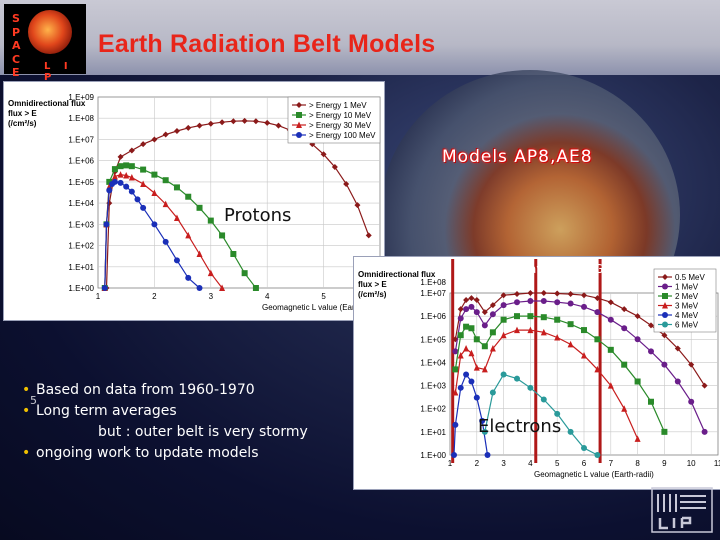 Image resolution: width=720 pixels, height=540 pixels. I want to click on bullet-text: ongoing work to update models, so click(147, 453).